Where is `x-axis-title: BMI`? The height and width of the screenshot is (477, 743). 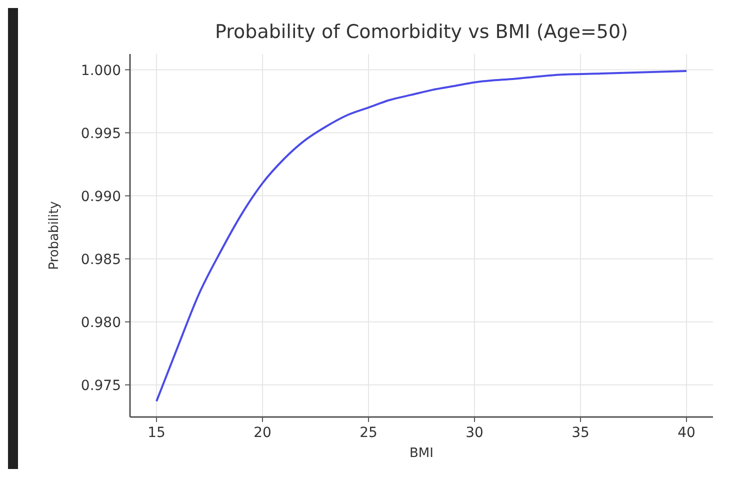 x-axis-title: BMI is located at coordinates (422, 453).